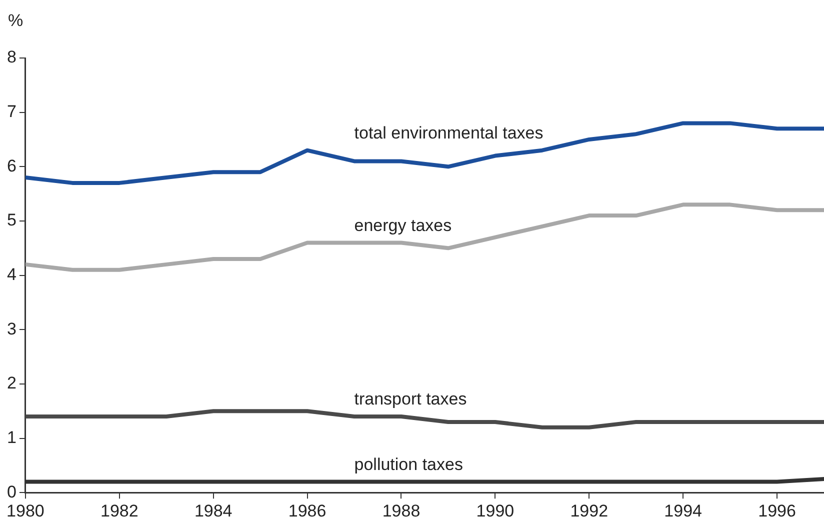  What do you see at coordinates (213, 510) in the screenshot?
I see `x-tick-label: 1984` at bounding box center [213, 510].